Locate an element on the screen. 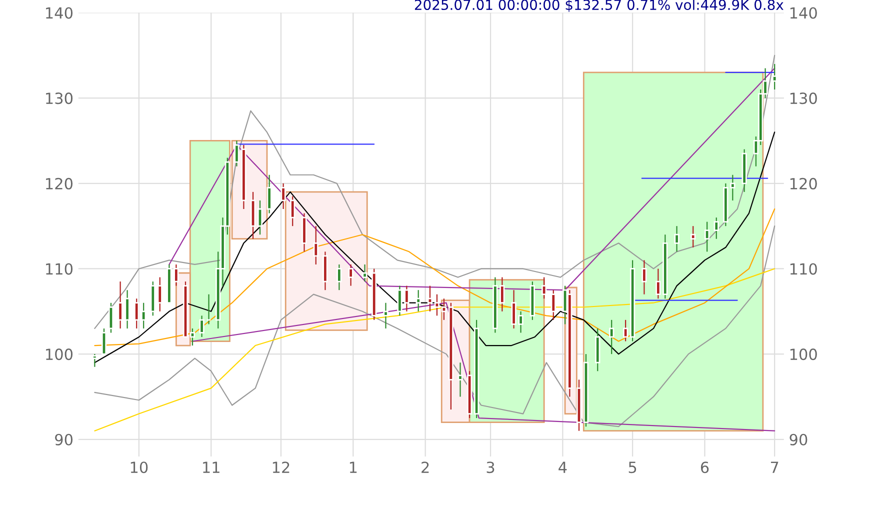 This screenshot has height=510, width=871. y-tick-label: 130 is located at coordinates (59, 98).